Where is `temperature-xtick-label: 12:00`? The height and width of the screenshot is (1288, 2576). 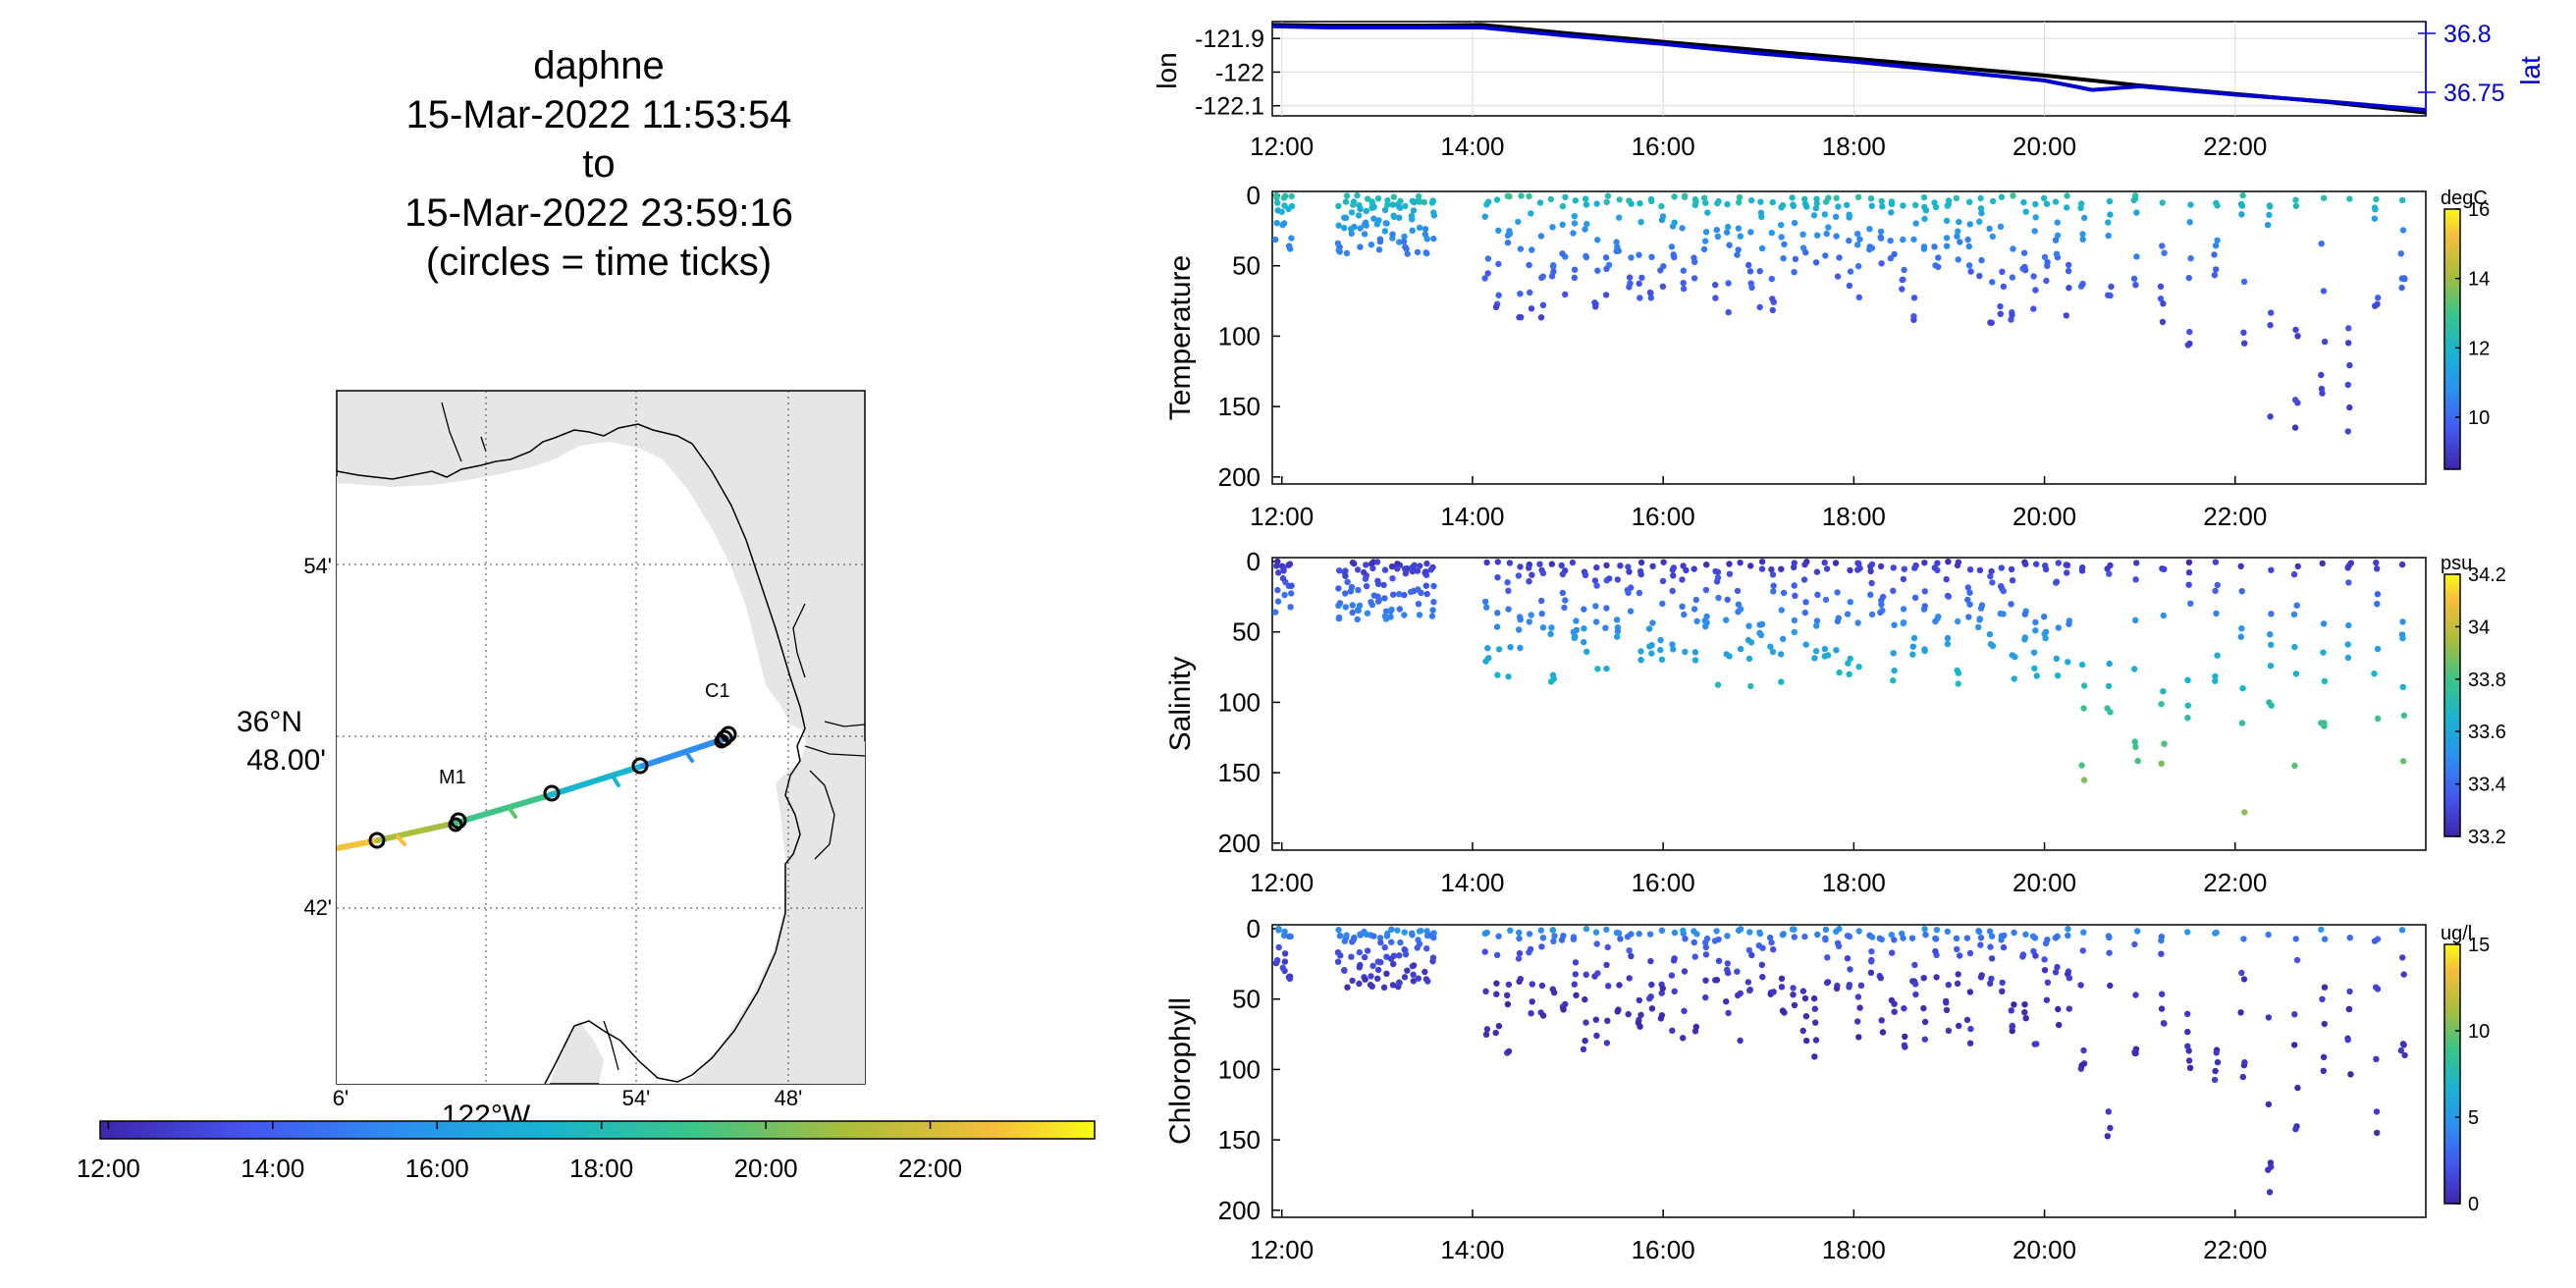 temperature-xtick-label: 12:00 is located at coordinates (1282, 516).